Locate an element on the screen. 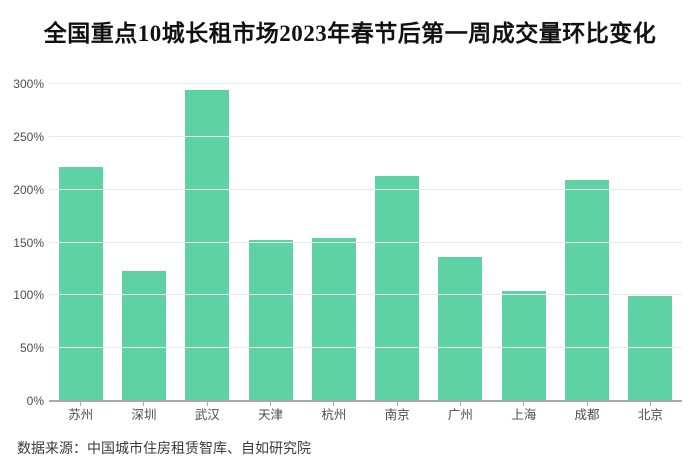  y-axis-tick-label: 0% is located at coordinates (35, 401).